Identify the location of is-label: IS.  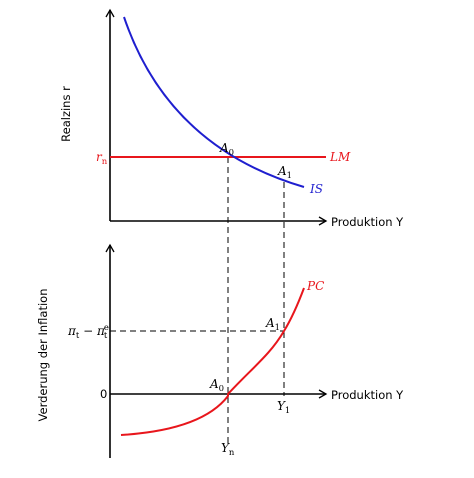
(316, 189).